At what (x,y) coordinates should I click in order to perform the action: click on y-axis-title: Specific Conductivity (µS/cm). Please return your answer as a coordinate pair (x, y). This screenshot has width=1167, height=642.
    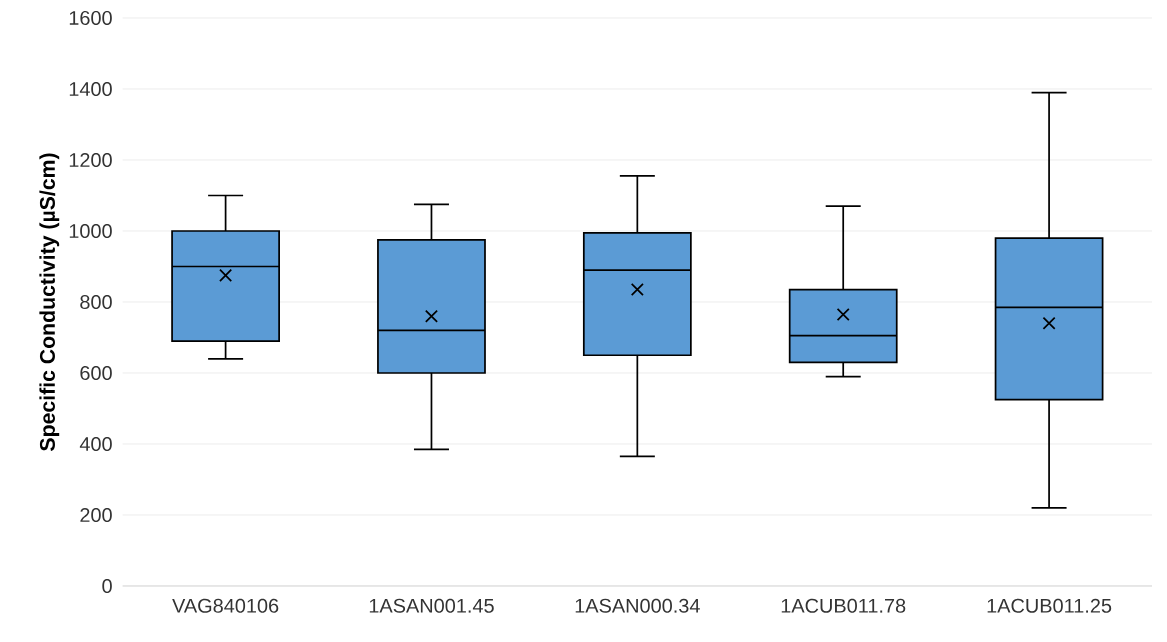
    Looking at the image, I should click on (49, 302).